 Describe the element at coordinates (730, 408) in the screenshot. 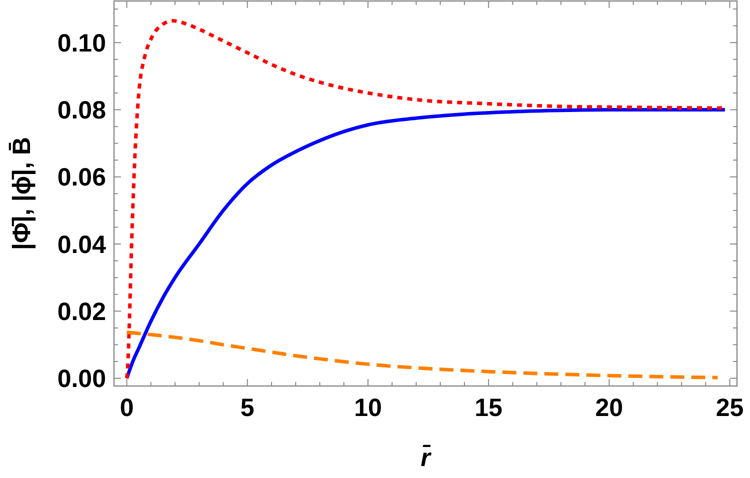

I see `x-tick-label: 25` at that location.